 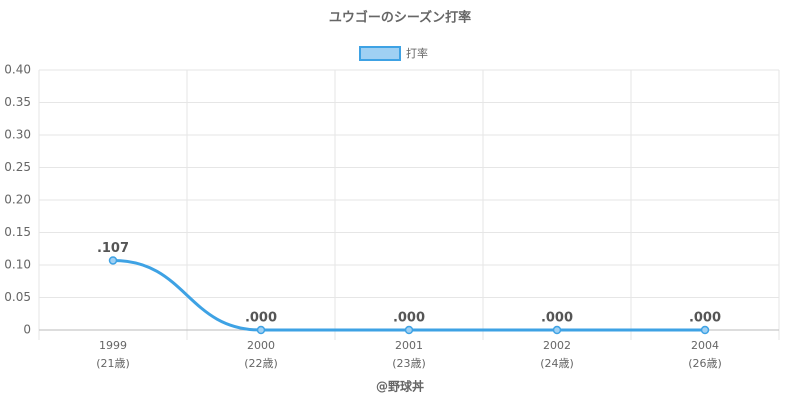 I want to click on x-tick-sublabel: (23歳), so click(x=409, y=363).